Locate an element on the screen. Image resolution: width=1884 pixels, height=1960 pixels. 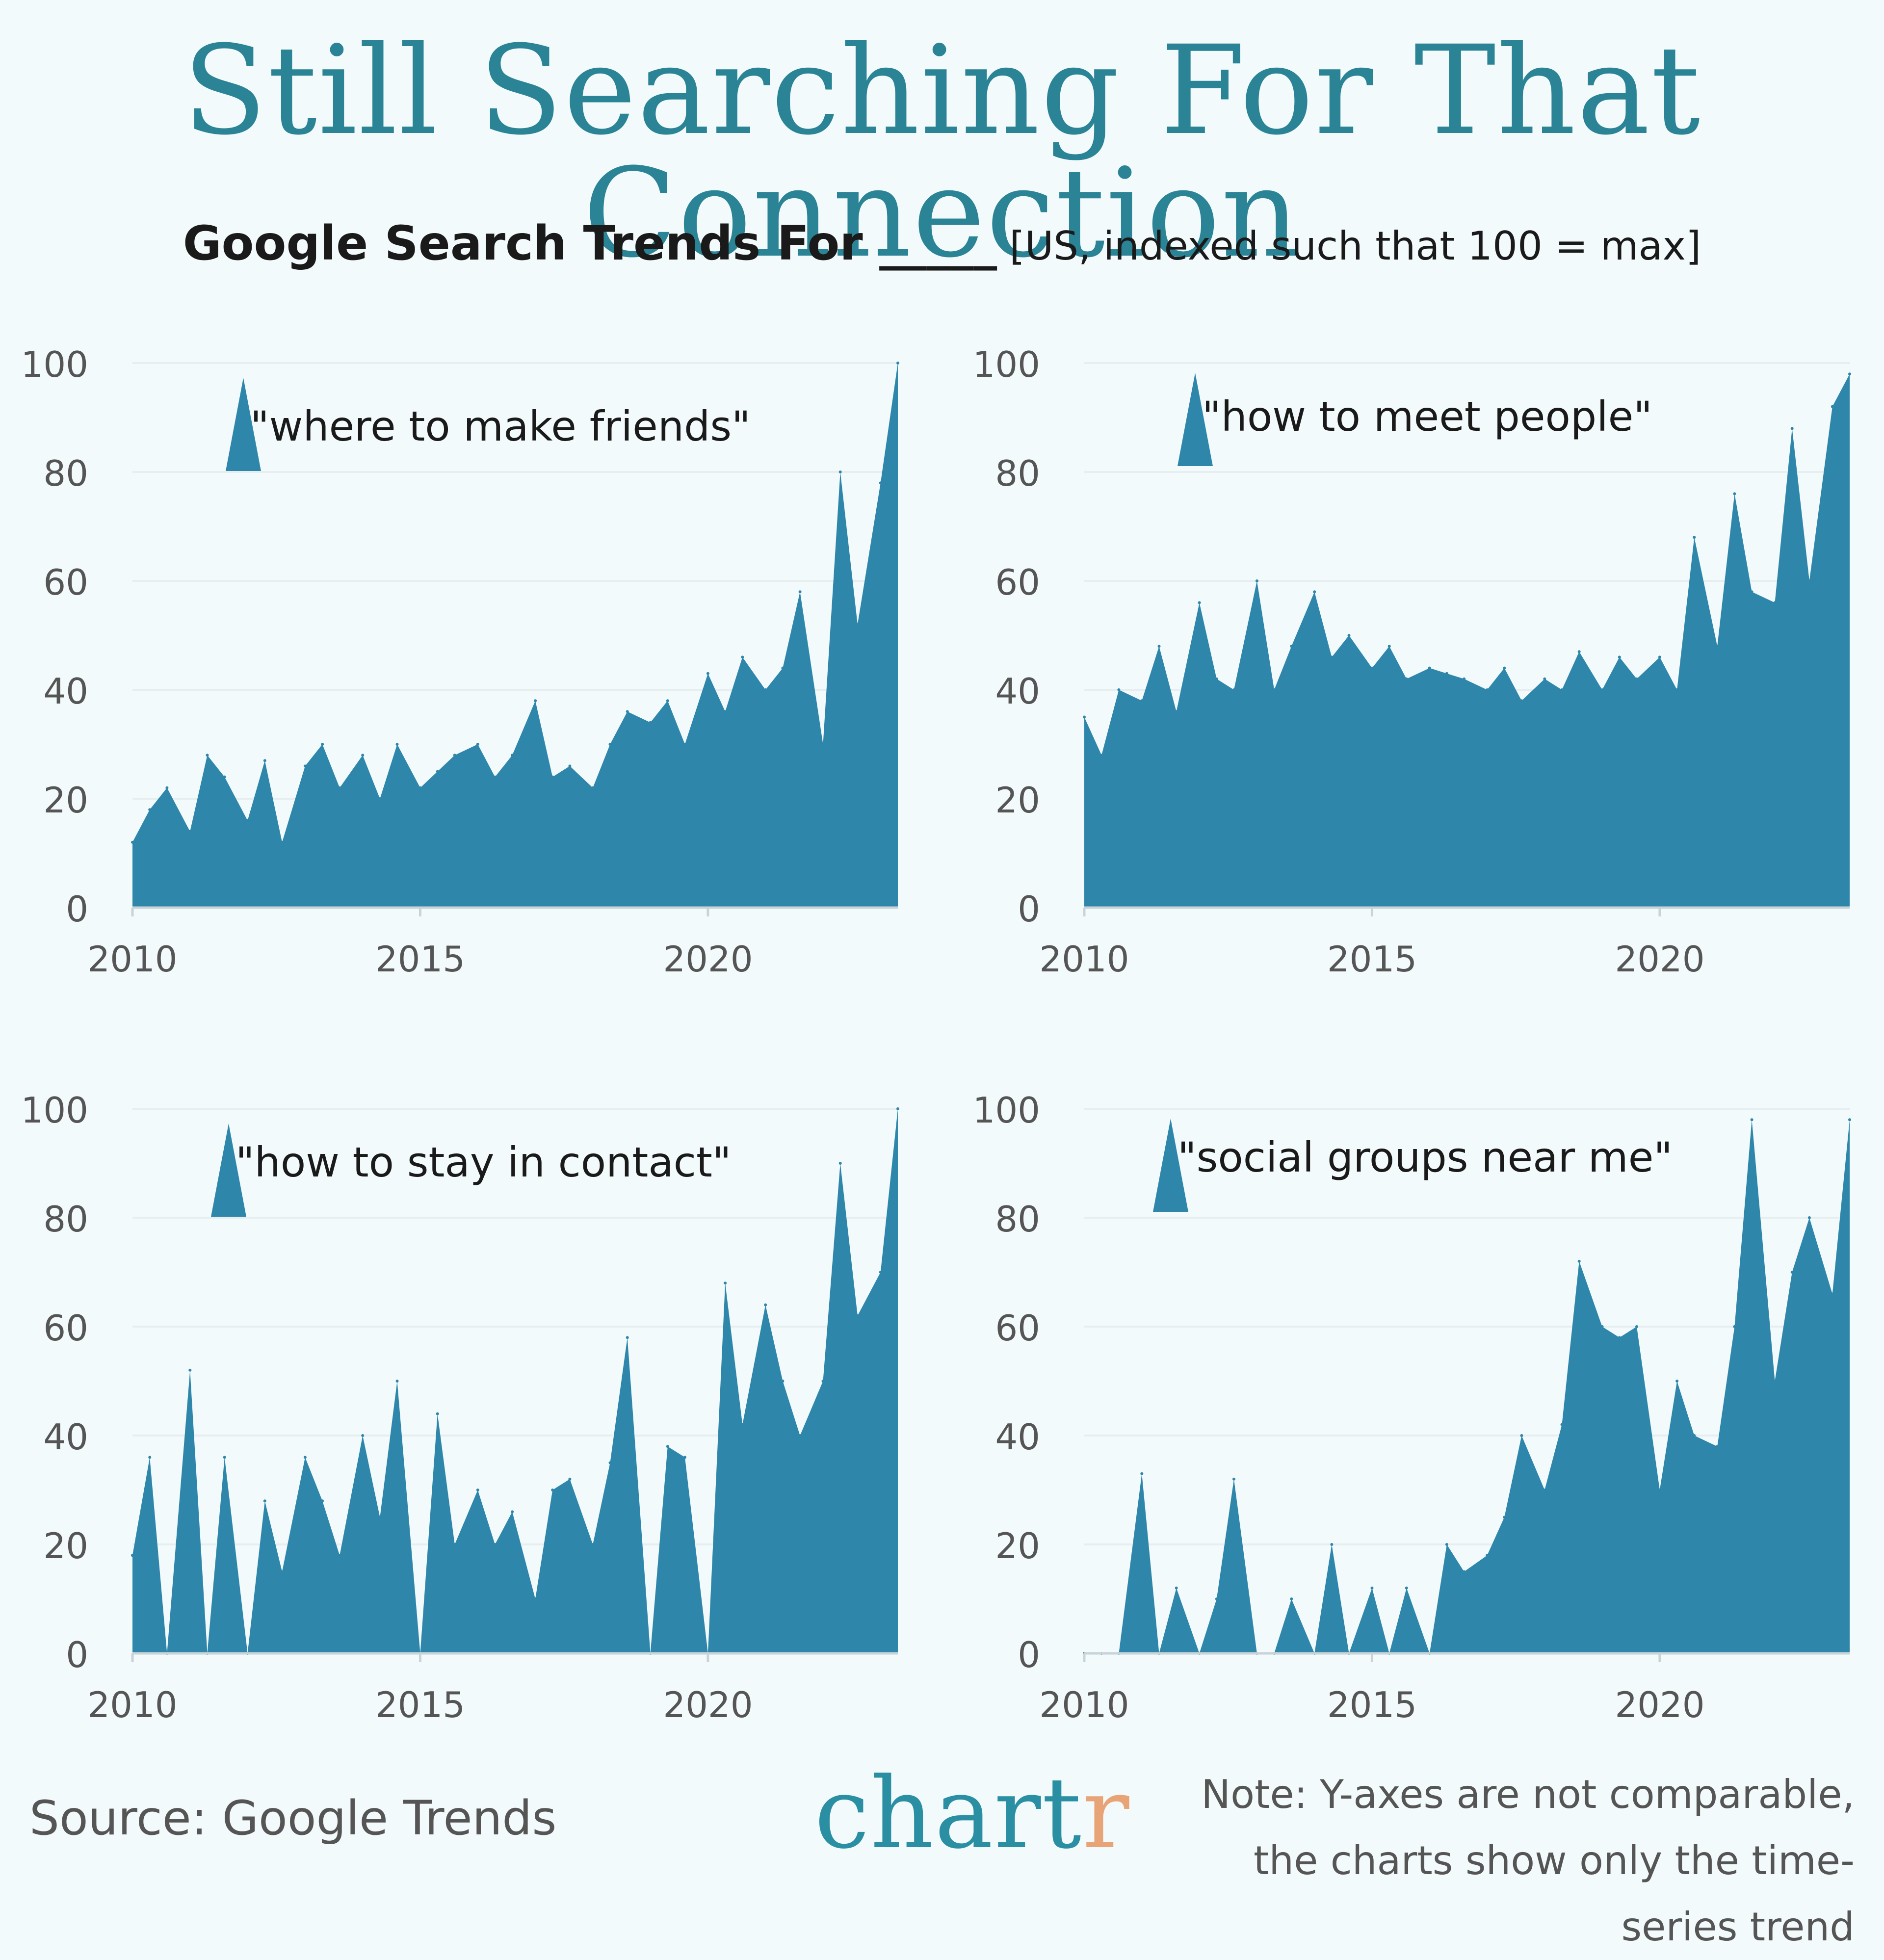
brand-logo: chartr is located at coordinates (972, 1814).